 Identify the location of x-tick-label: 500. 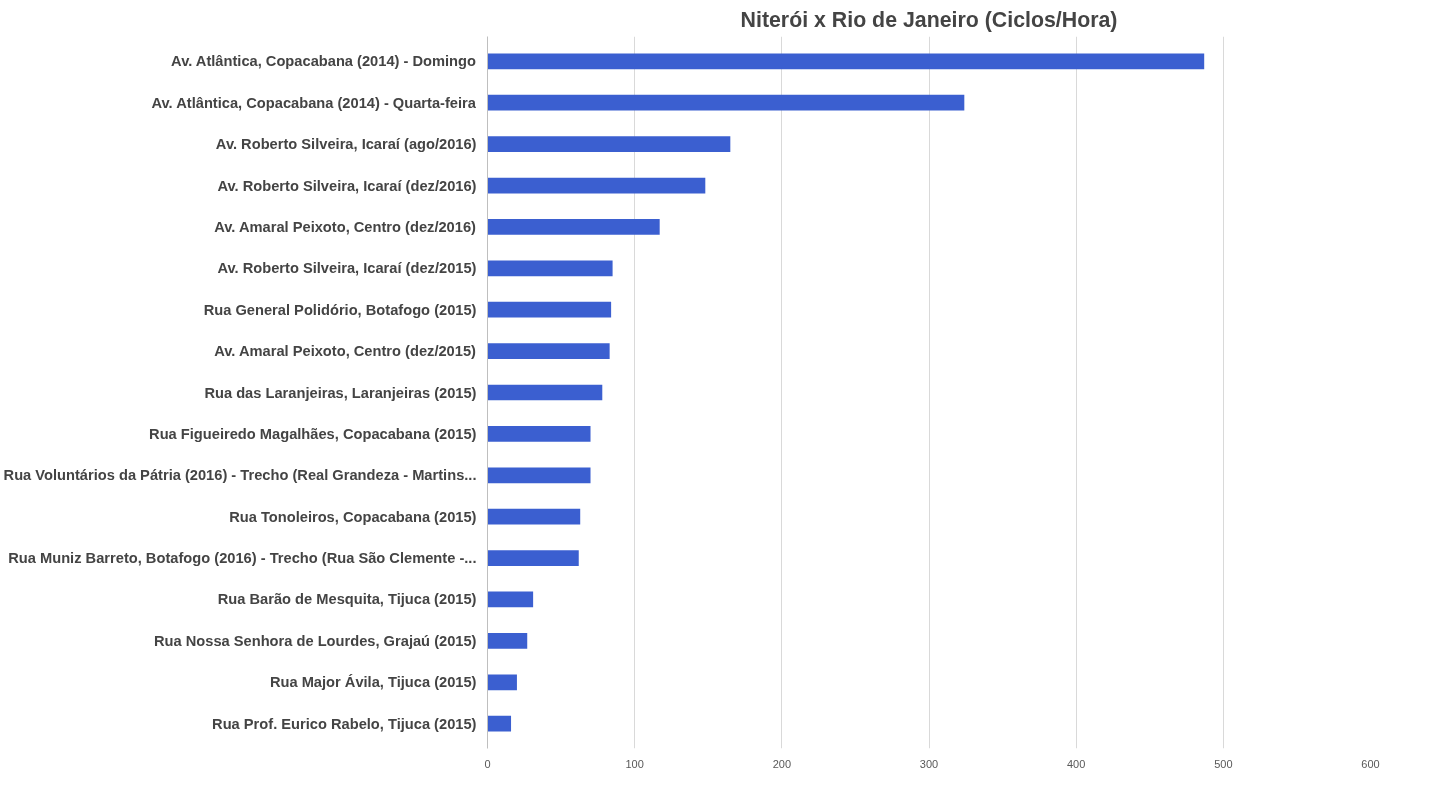
(1223, 763).